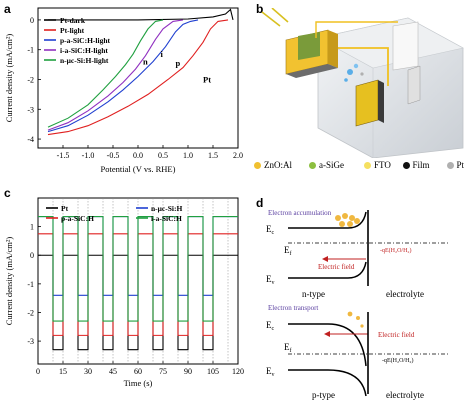 This screenshot has height=402, width=474. Describe the element at coordinates (72, 30) in the screenshot. I see `legend-label: Pt-light` at that location.